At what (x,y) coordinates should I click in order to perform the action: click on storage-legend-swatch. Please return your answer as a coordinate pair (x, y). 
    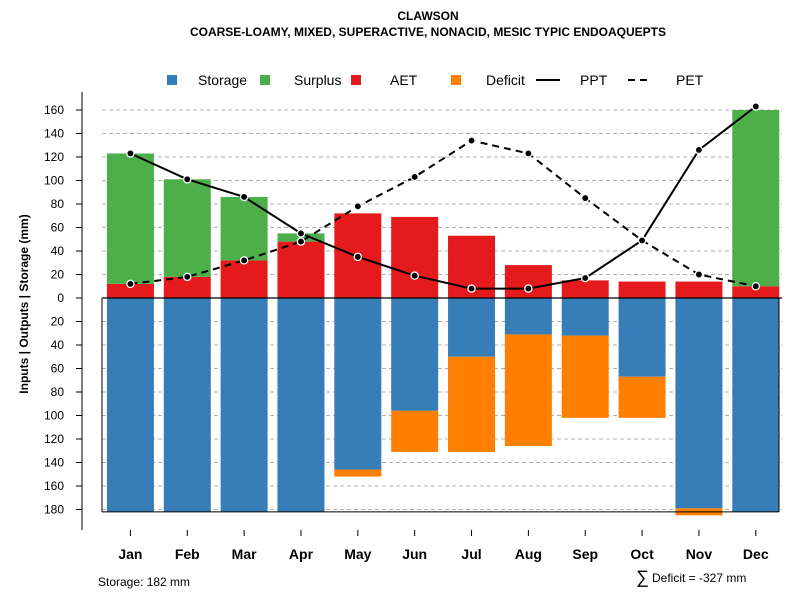
    Looking at the image, I should click on (172, 80).